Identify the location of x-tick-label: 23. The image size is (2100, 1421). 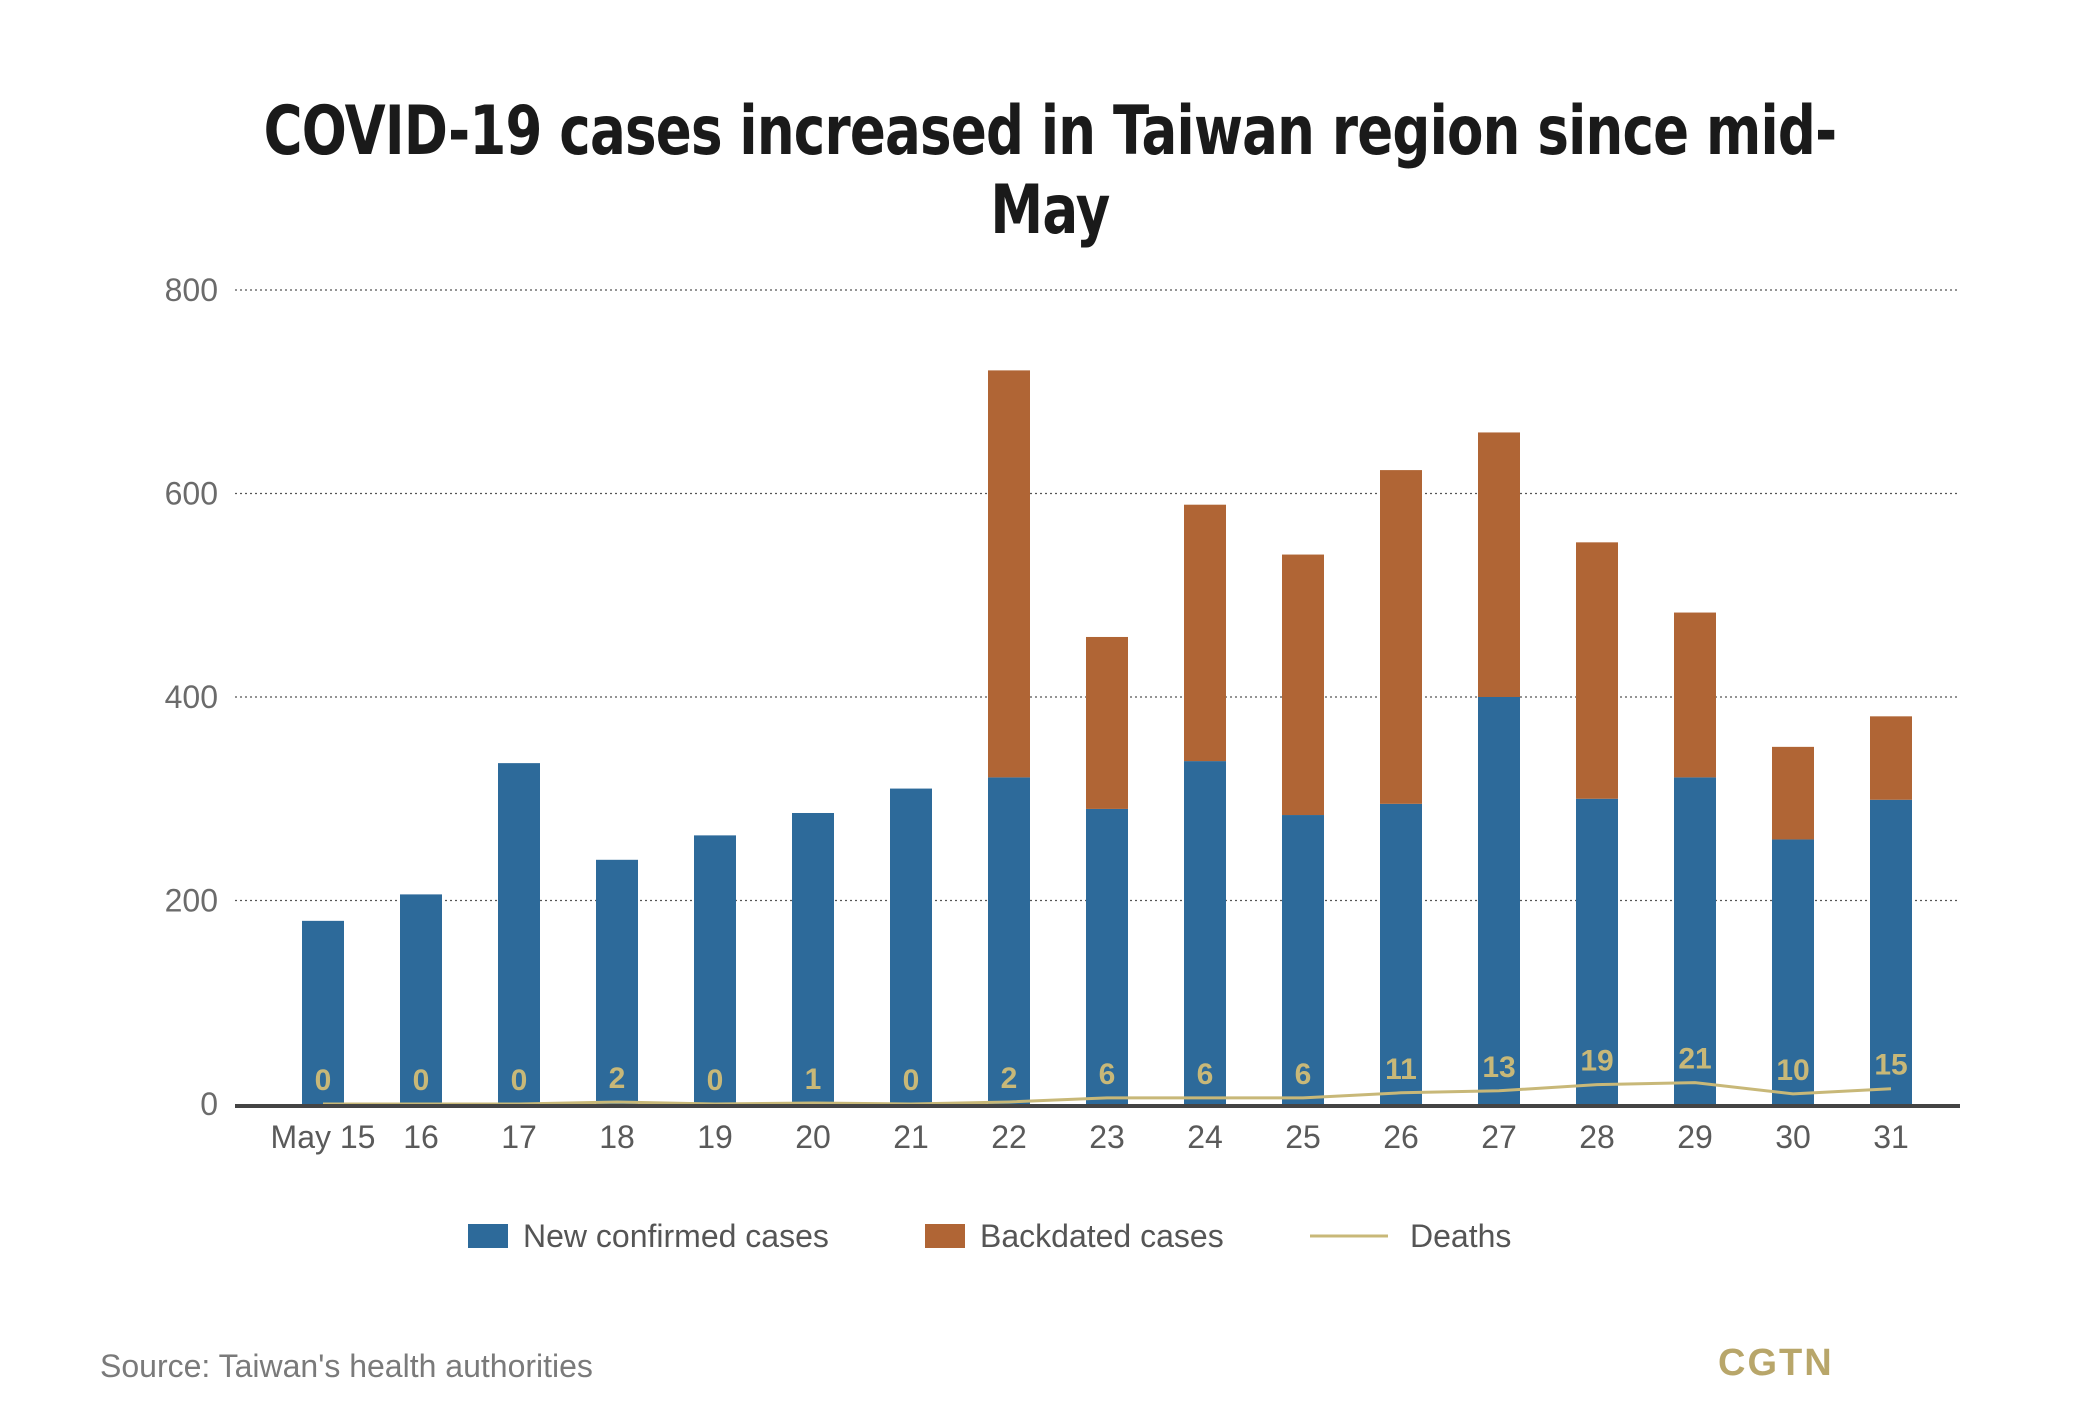
(1107, 1137).